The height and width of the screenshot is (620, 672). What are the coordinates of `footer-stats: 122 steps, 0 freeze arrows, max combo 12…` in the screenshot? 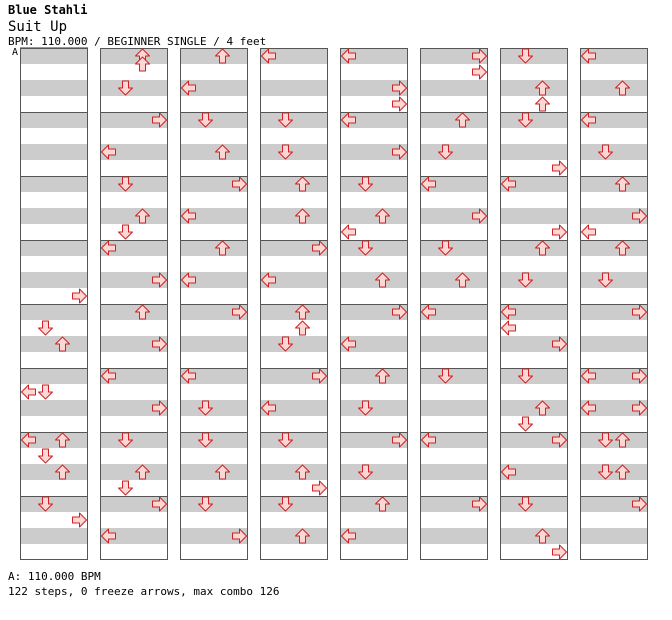 It's located at (144, 591).